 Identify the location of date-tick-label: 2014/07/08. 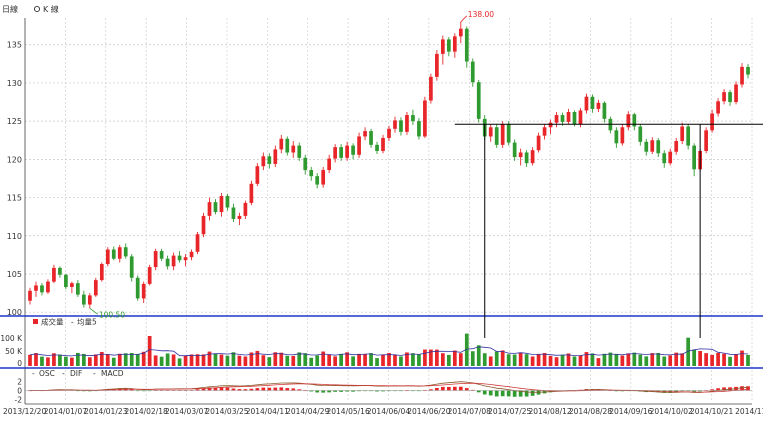
(469, 411).